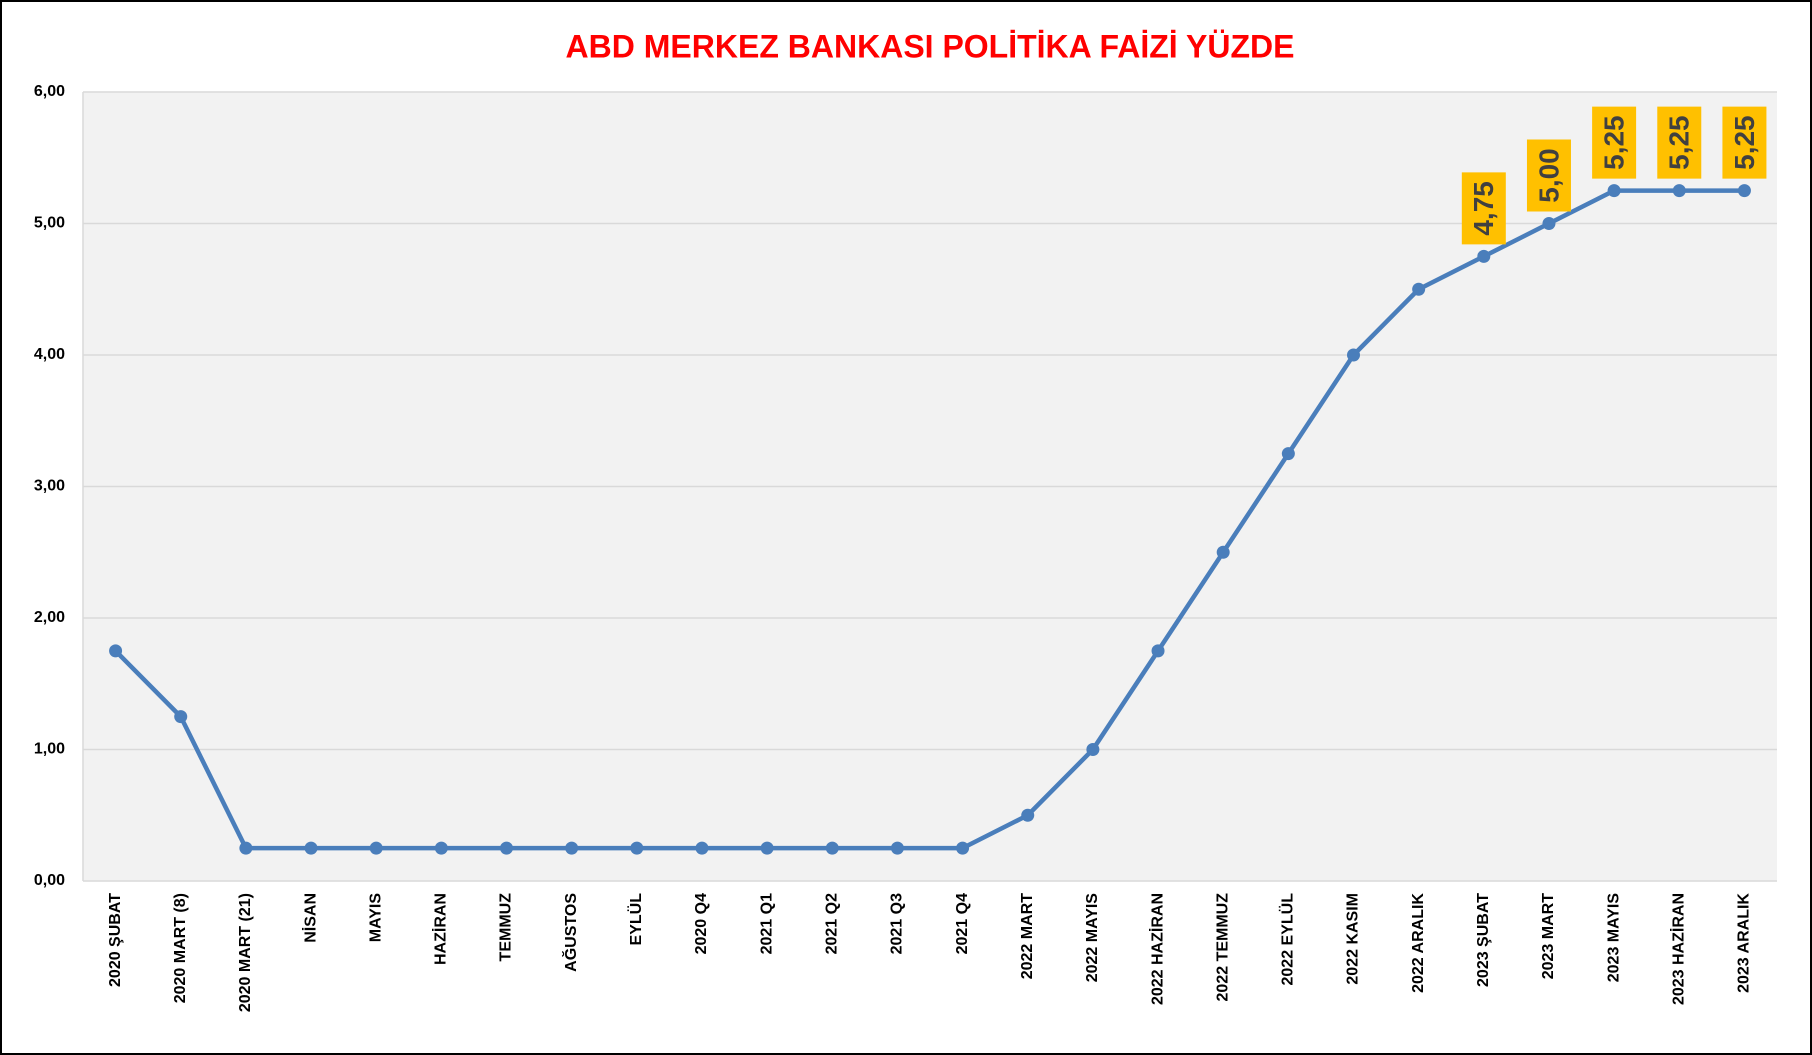  What do you see at coordinates (635, 919) in the screenshot?
I see `x-tick-label: EYLÜL` at bounding box center [635, 919].